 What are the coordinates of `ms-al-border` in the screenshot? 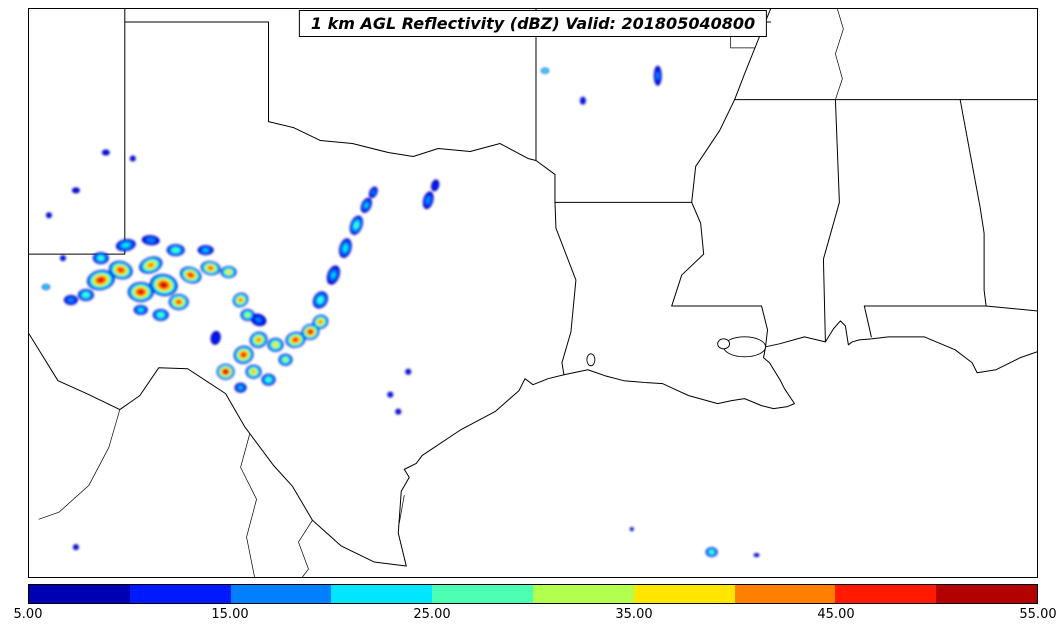 It's located at (831, 221).